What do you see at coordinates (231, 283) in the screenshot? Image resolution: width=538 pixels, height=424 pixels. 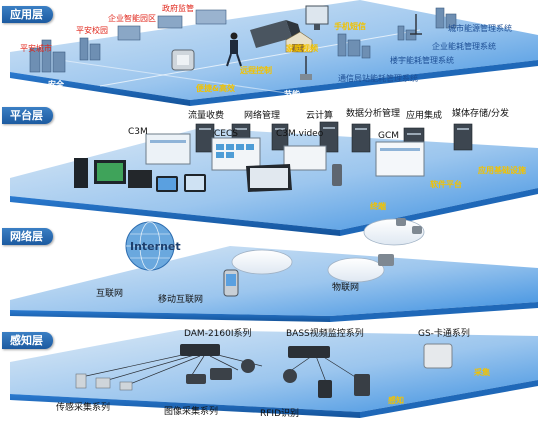 I see `mobile-phone-icon` at bounding box center [231, 283].